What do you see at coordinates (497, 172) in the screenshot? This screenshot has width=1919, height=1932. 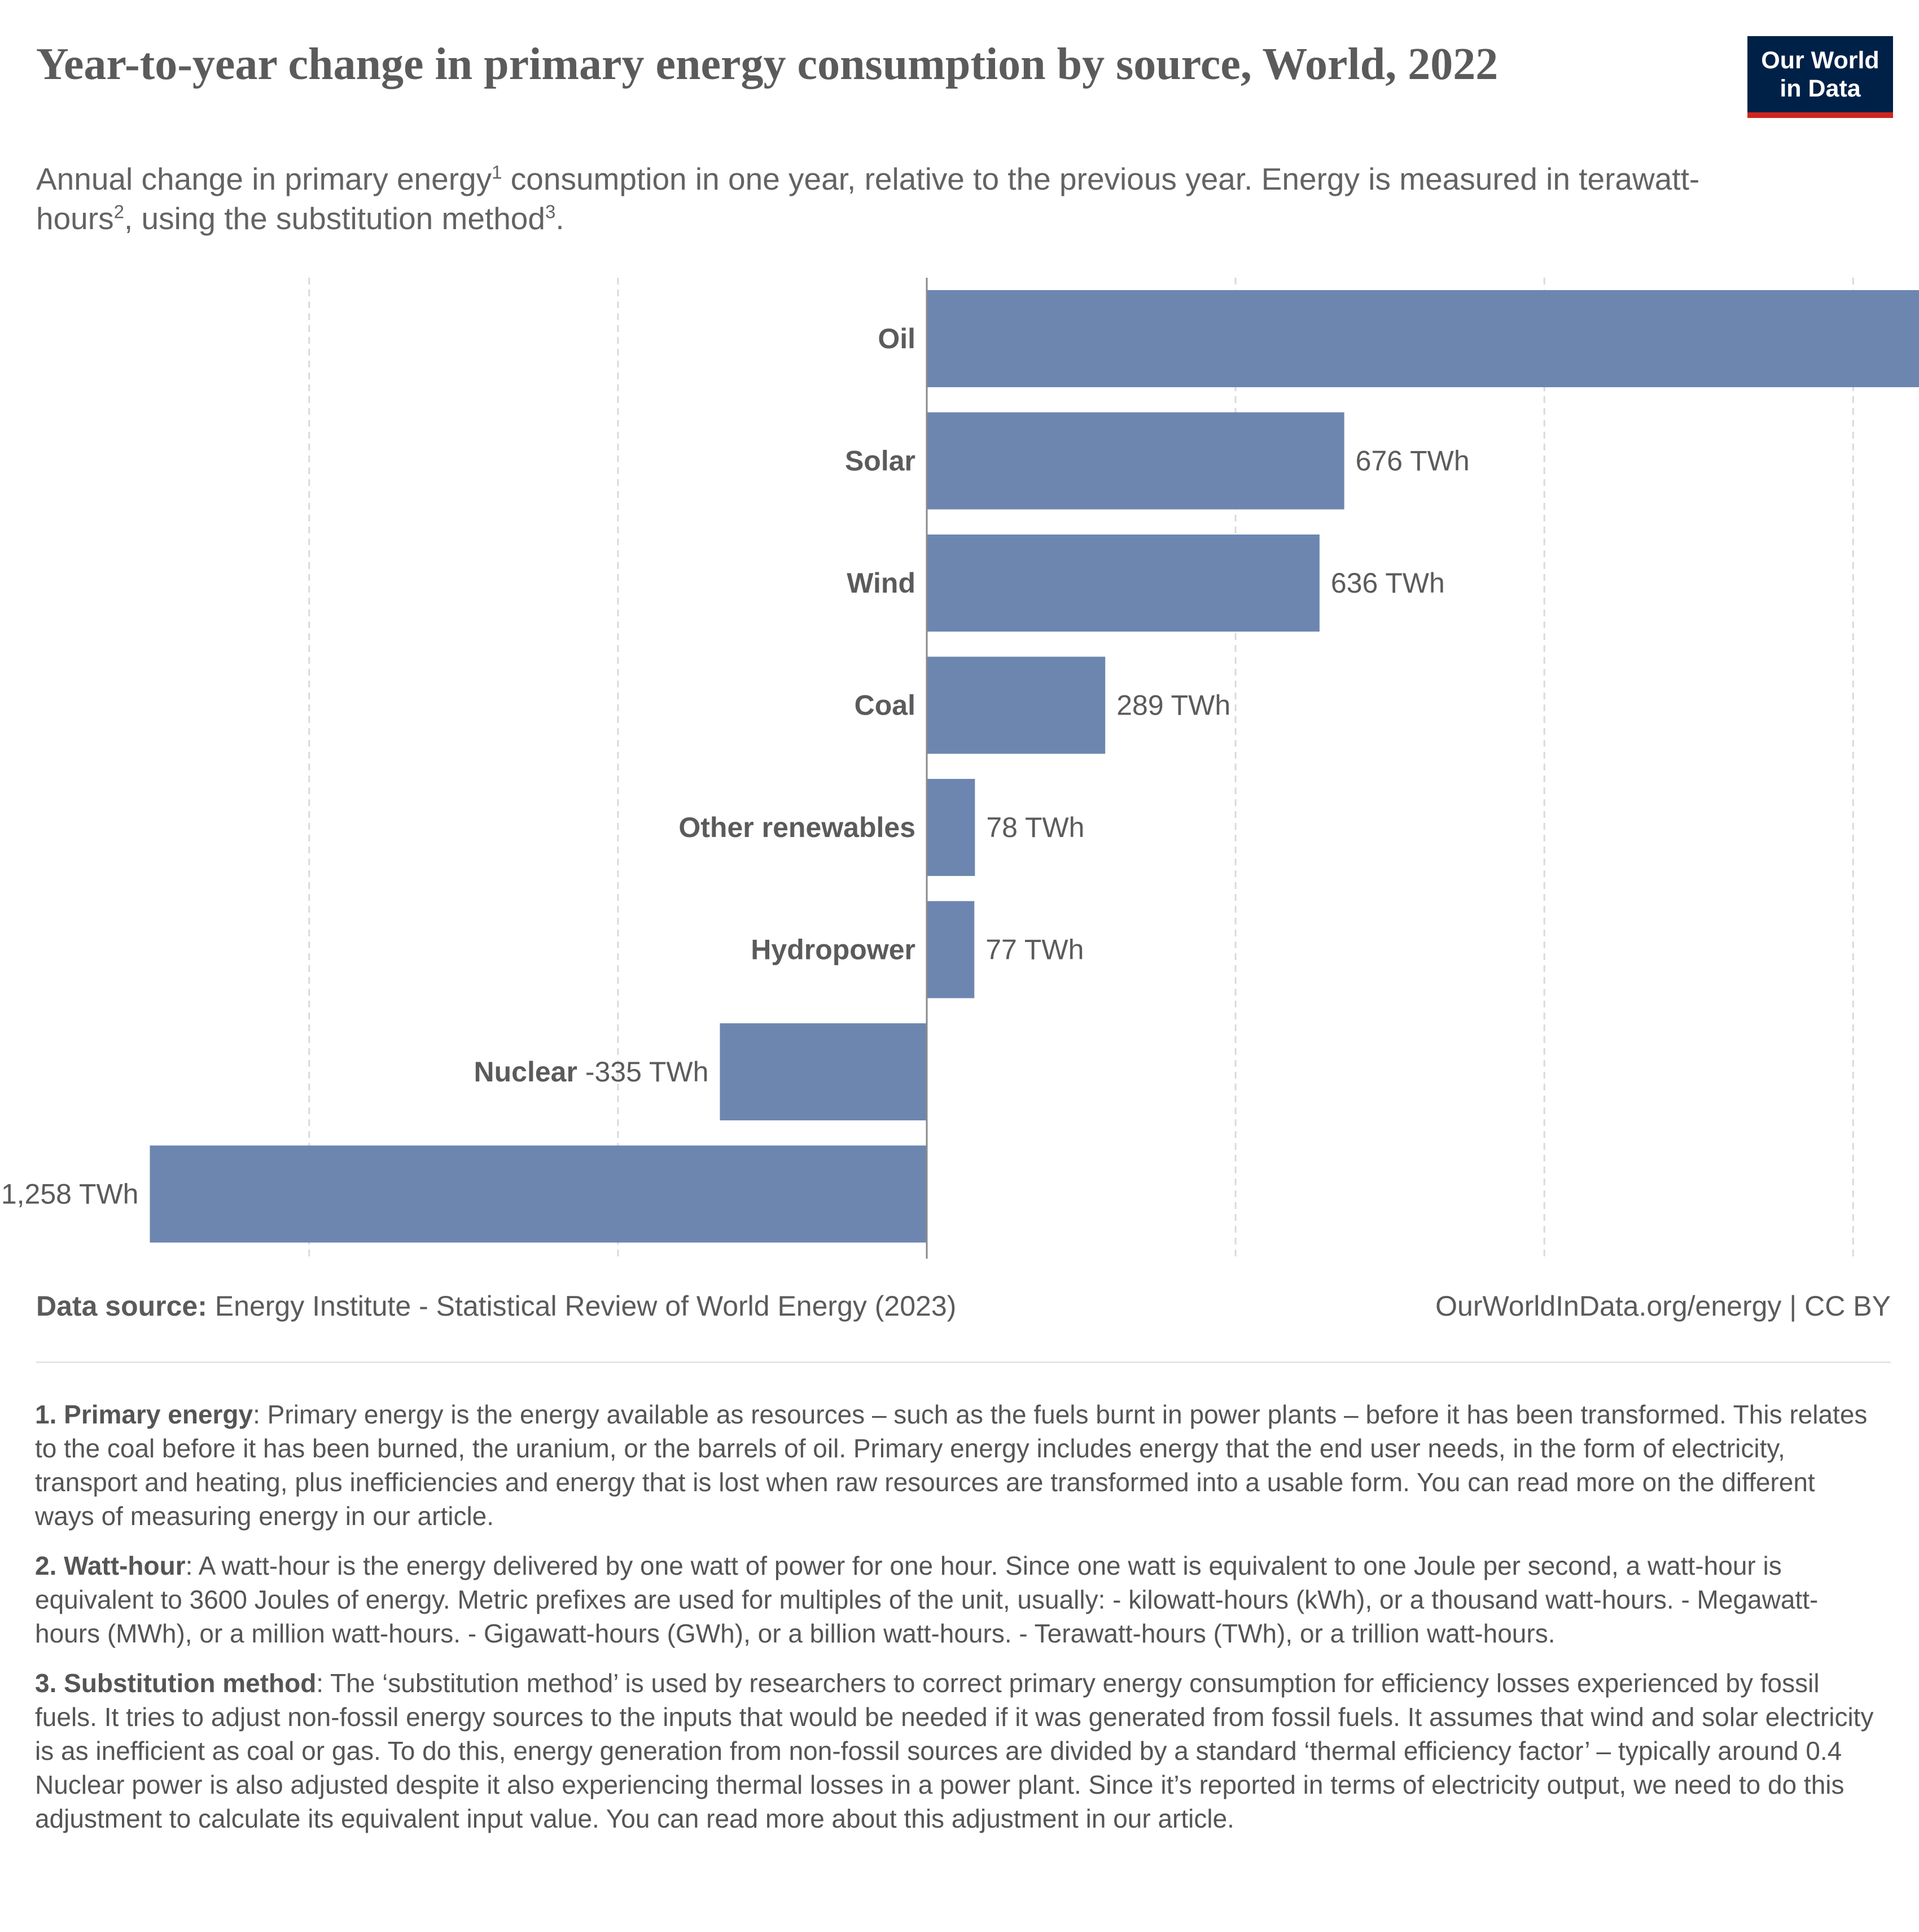 I see `footnote-ref-1: 1` at bounding box center [497, 172].